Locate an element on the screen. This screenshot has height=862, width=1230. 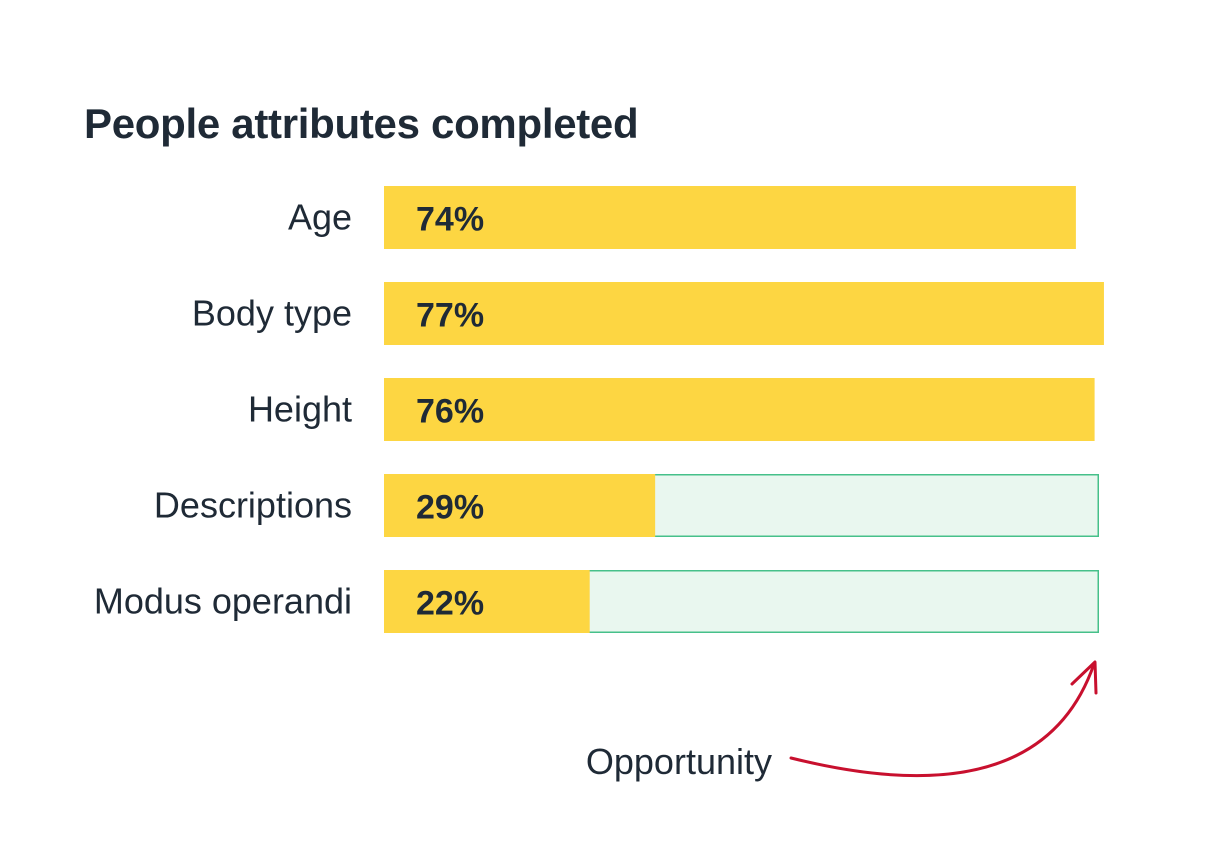
category-label-age: Age is located at coordinates (320, 217).